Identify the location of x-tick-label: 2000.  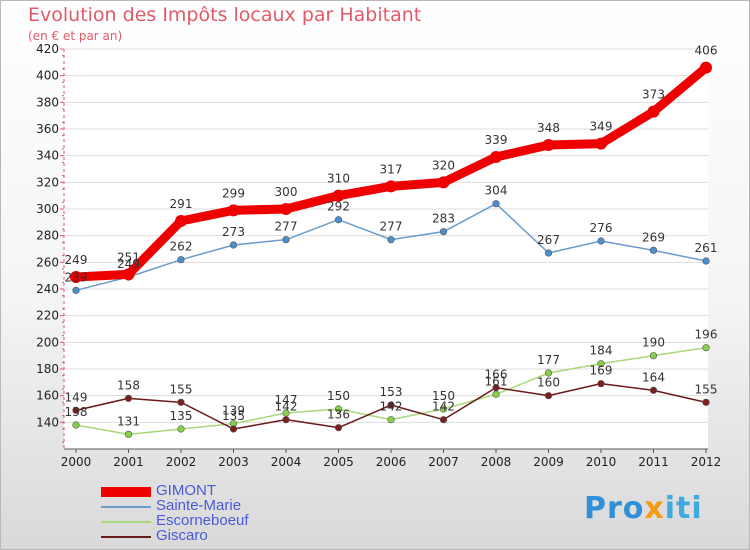
(76, 462).